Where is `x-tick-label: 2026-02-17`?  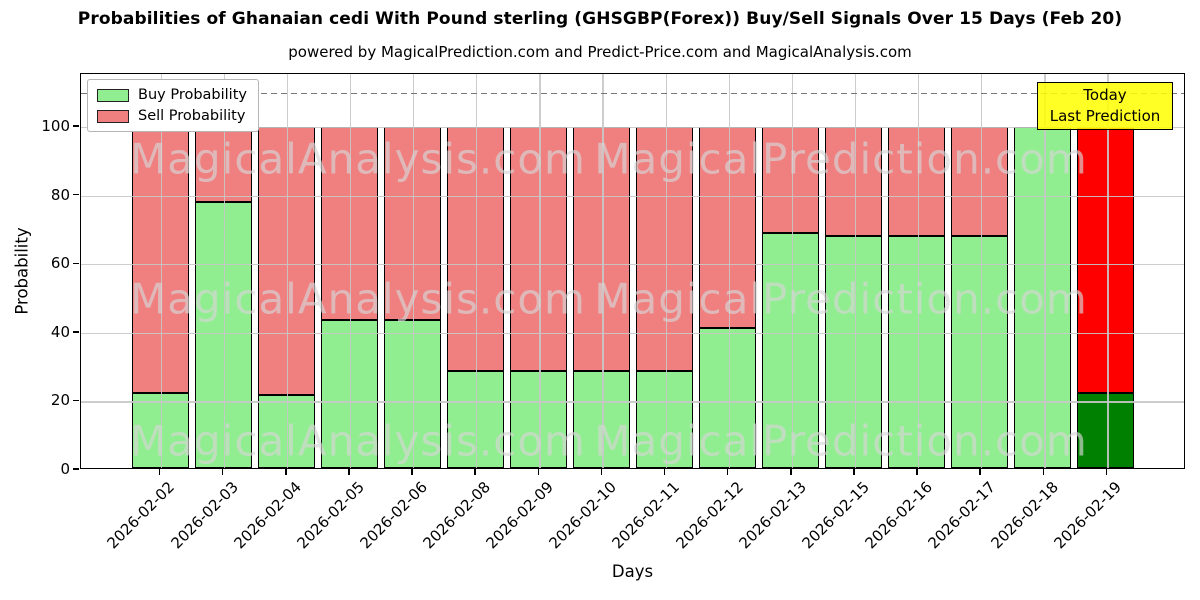 x-tick-label: 2026-02-17 is located at coordinates (961, 515).